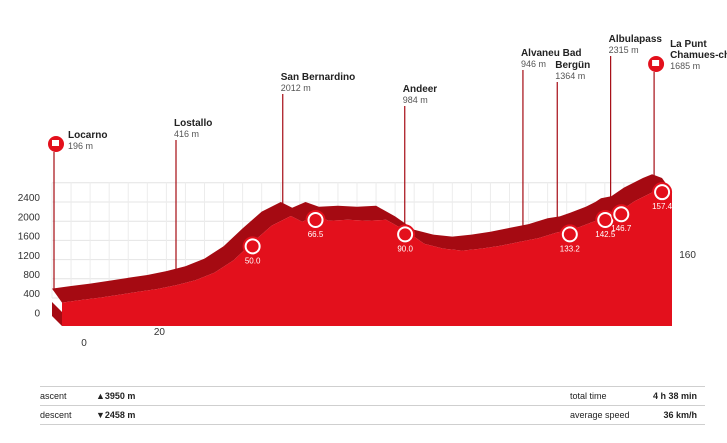 The image size is (727, 443). What do you see at coordinates (87, 135) in the screenshot?
I see `place-name: Locarno` at bounding box center [87, 135].